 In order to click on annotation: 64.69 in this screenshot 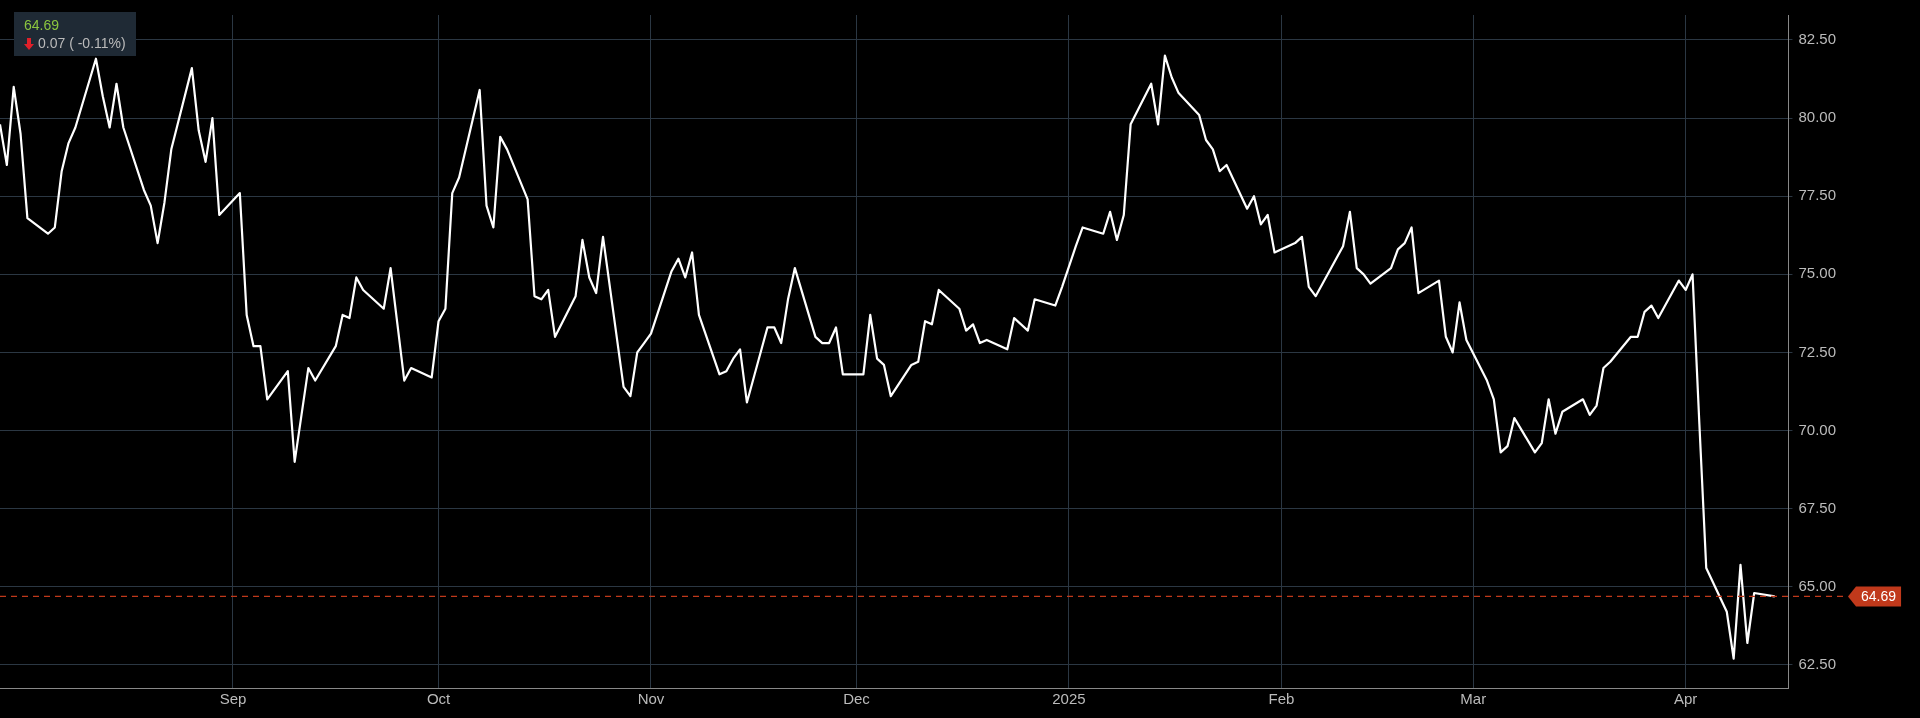, I will do `click(42, 25)`.